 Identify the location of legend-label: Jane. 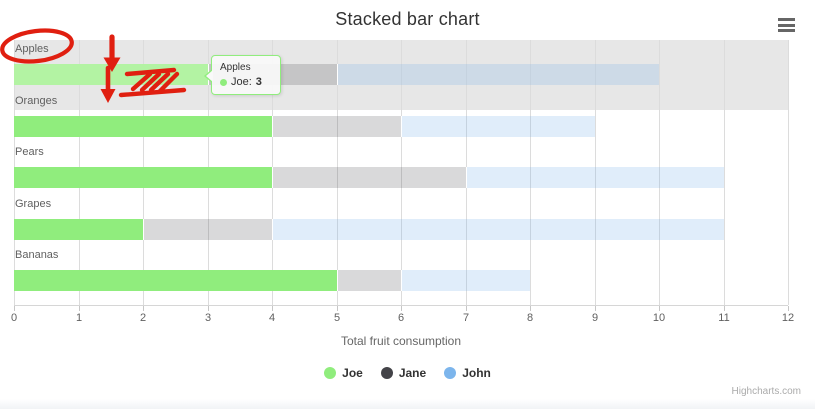
(412, 373).